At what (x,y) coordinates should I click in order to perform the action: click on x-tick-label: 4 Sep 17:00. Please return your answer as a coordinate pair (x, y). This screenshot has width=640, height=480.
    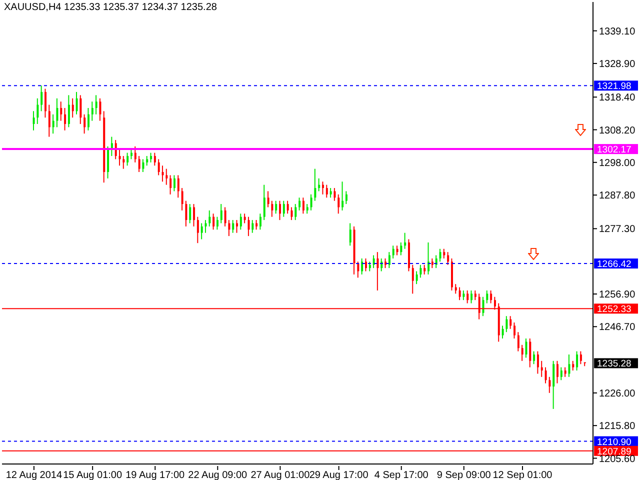
    Looking at the image, I should click on (401, 475).